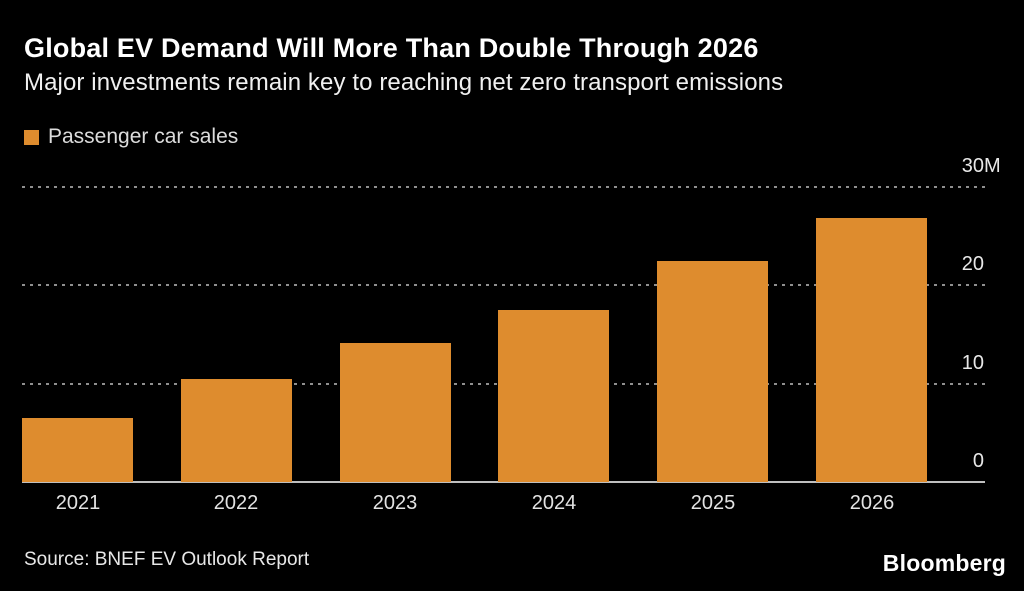 Image resolution: width=1024 pixels, height=591 pixels. I want to click on y-tick-label-10: 10, so click(972, 362).